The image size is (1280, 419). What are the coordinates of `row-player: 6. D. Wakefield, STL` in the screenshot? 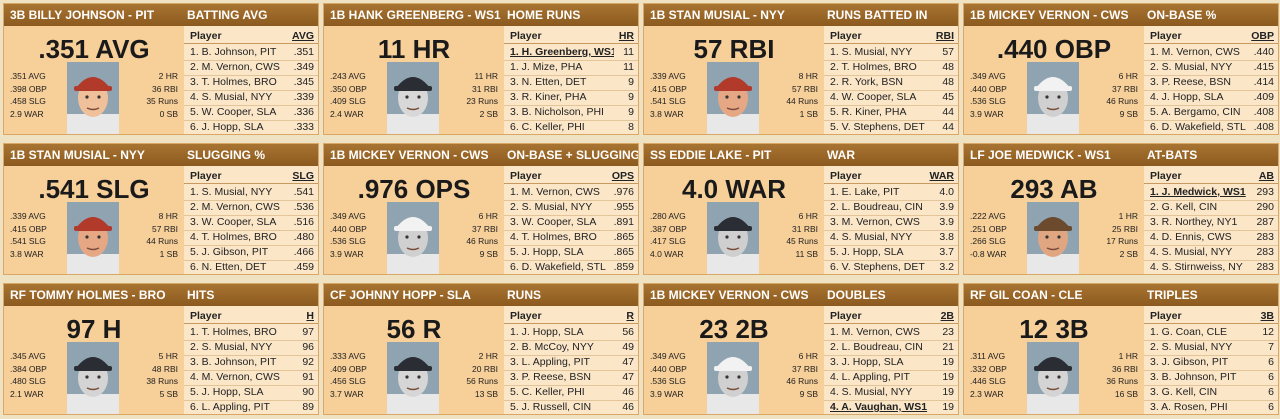 It's located at (1198, 127).